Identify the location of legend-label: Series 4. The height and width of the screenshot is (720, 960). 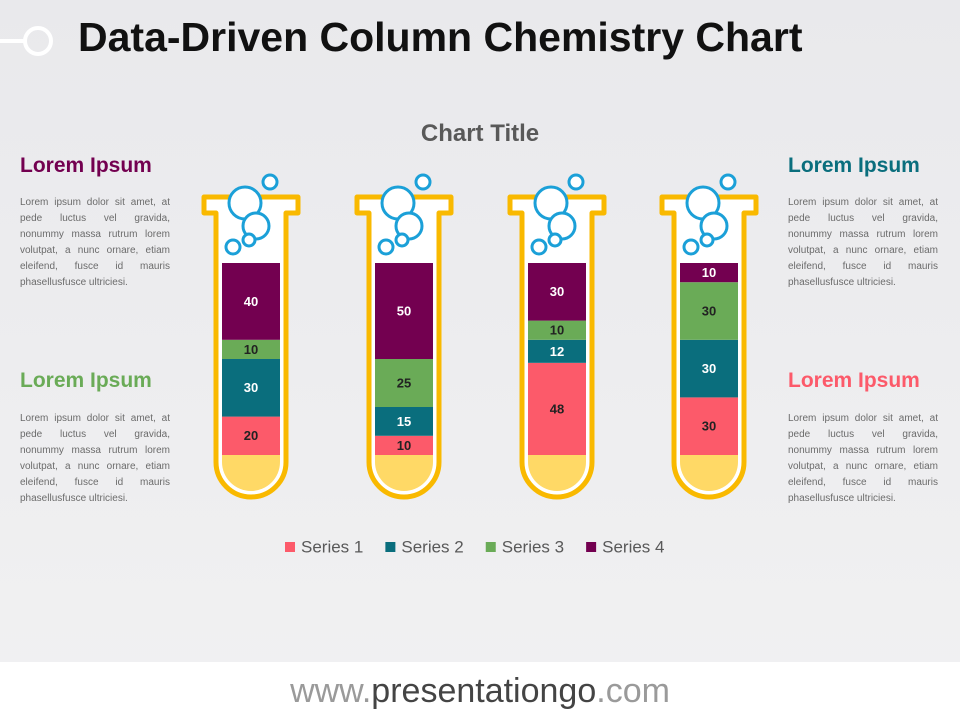
(633, 546).